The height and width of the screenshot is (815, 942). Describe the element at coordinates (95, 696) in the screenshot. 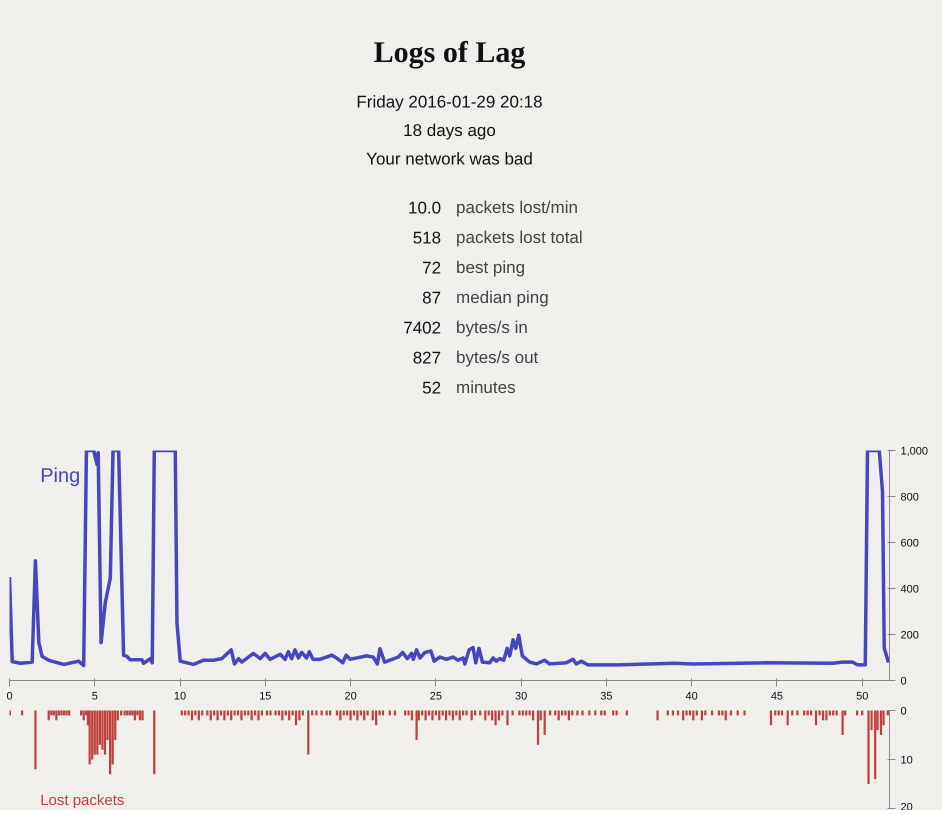

I see `x-tick-label: 5` at that location.